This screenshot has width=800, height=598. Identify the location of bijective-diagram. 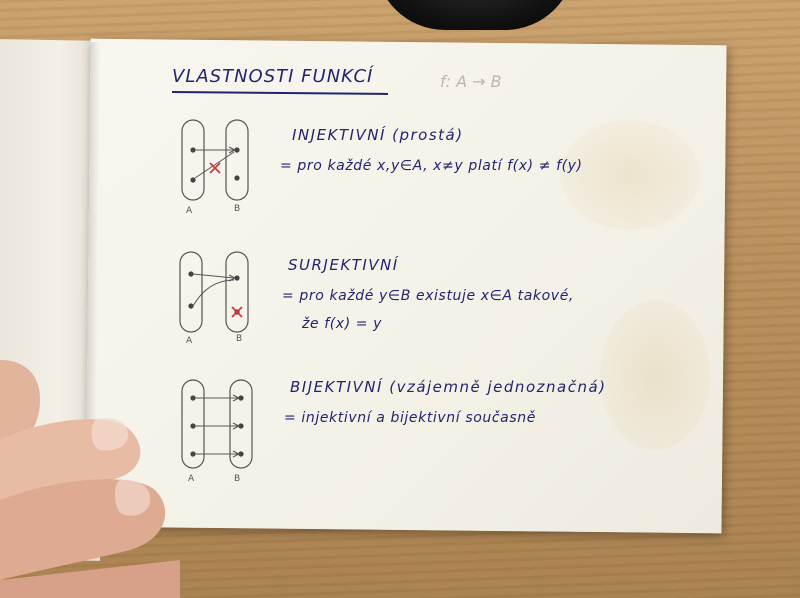
(217, 424).